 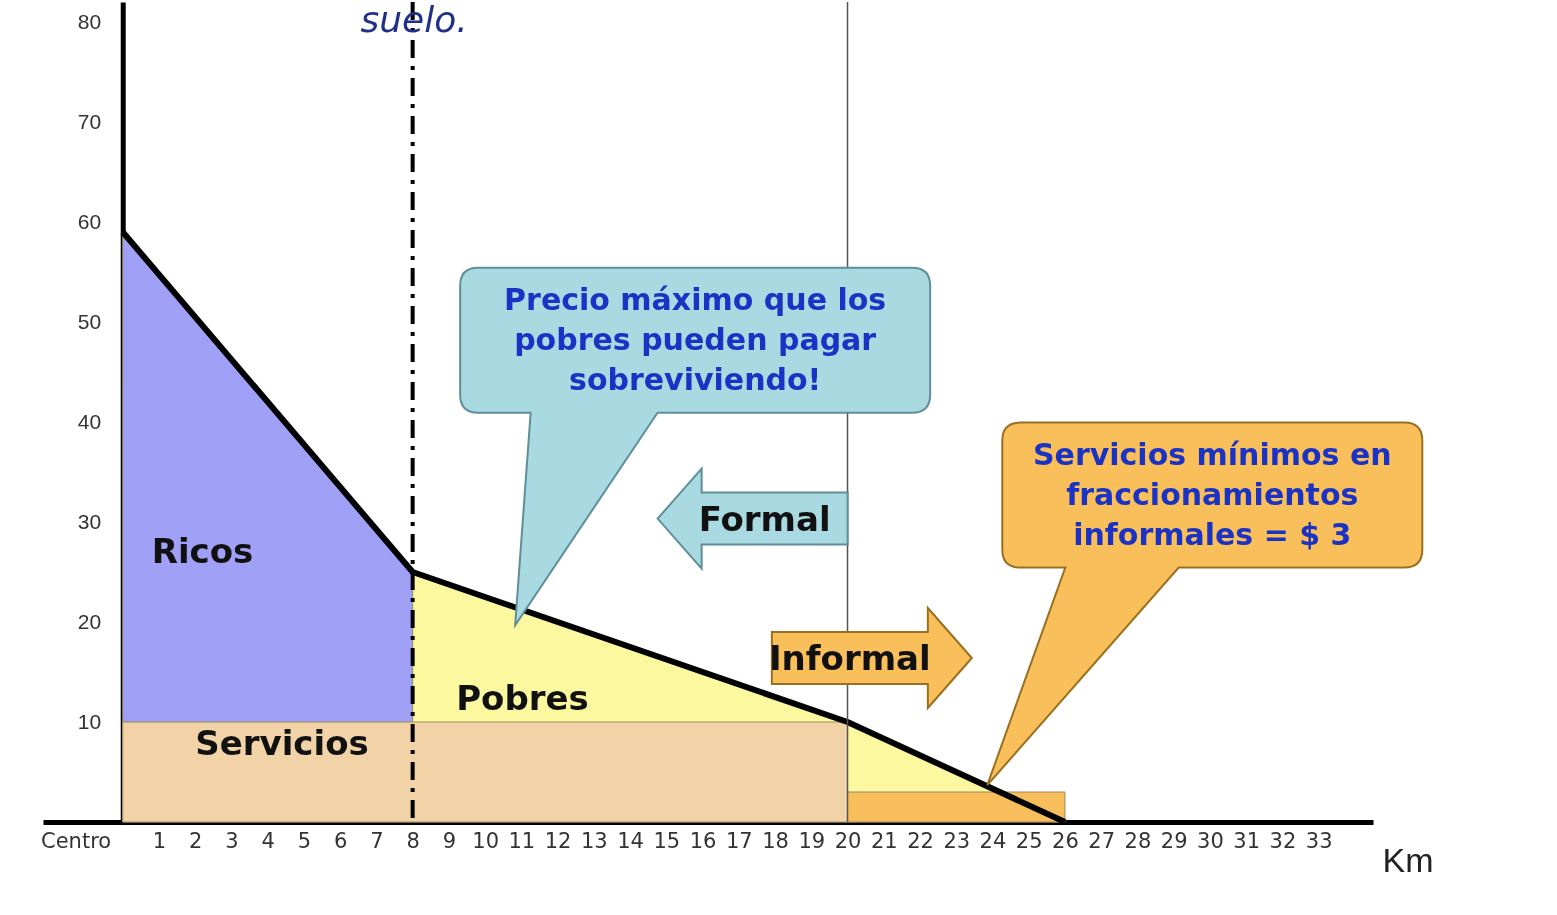 I want to click on x-tick-label: 33, so click(x=1319, y=840).